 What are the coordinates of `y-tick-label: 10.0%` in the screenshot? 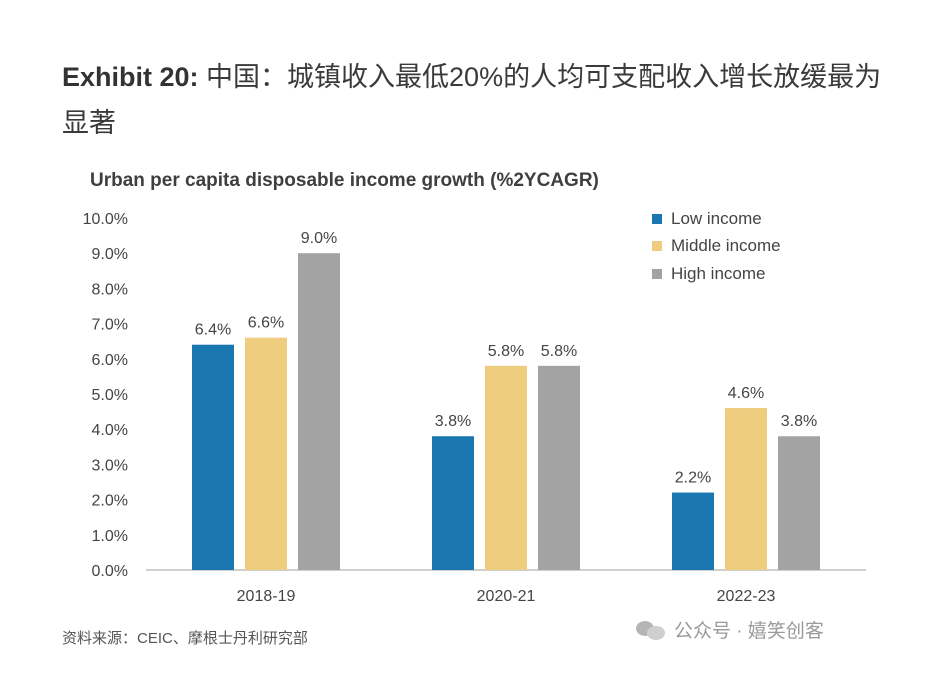 It's located at (105, 219).